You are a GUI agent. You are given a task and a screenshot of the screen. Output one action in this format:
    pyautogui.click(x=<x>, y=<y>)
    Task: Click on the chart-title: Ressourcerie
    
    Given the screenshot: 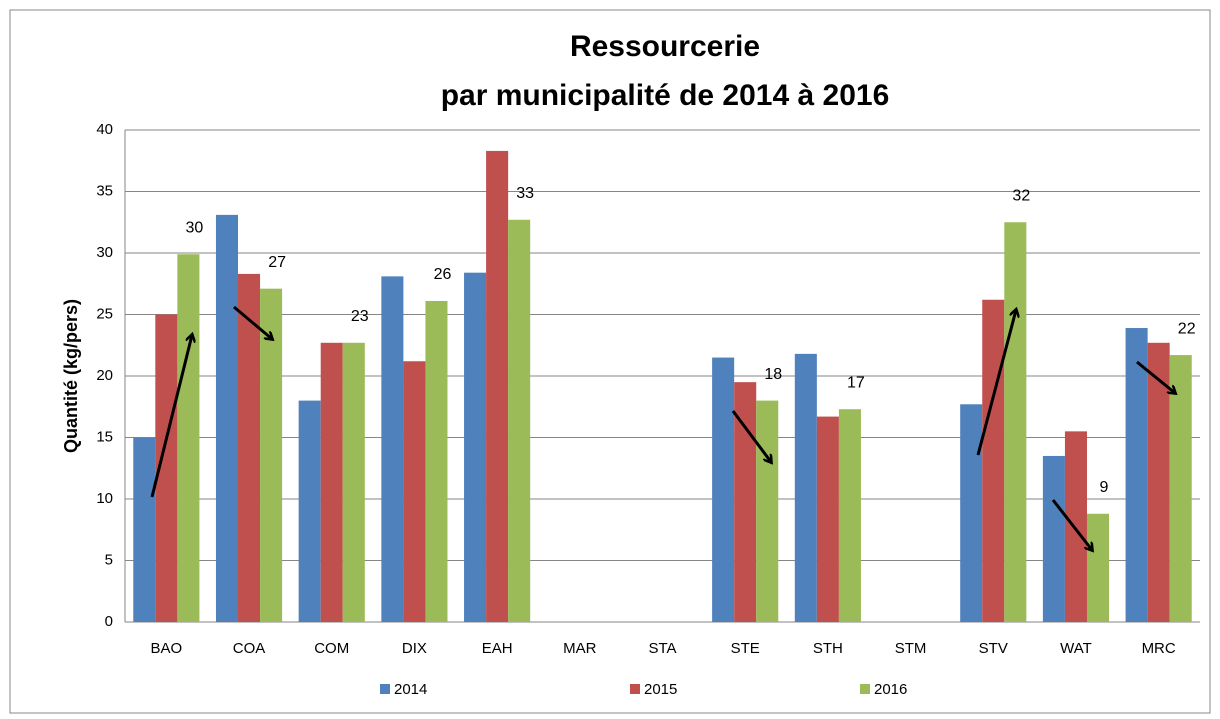 What is the action you would take?
    pyautogui.click(x=665, y=46)
    